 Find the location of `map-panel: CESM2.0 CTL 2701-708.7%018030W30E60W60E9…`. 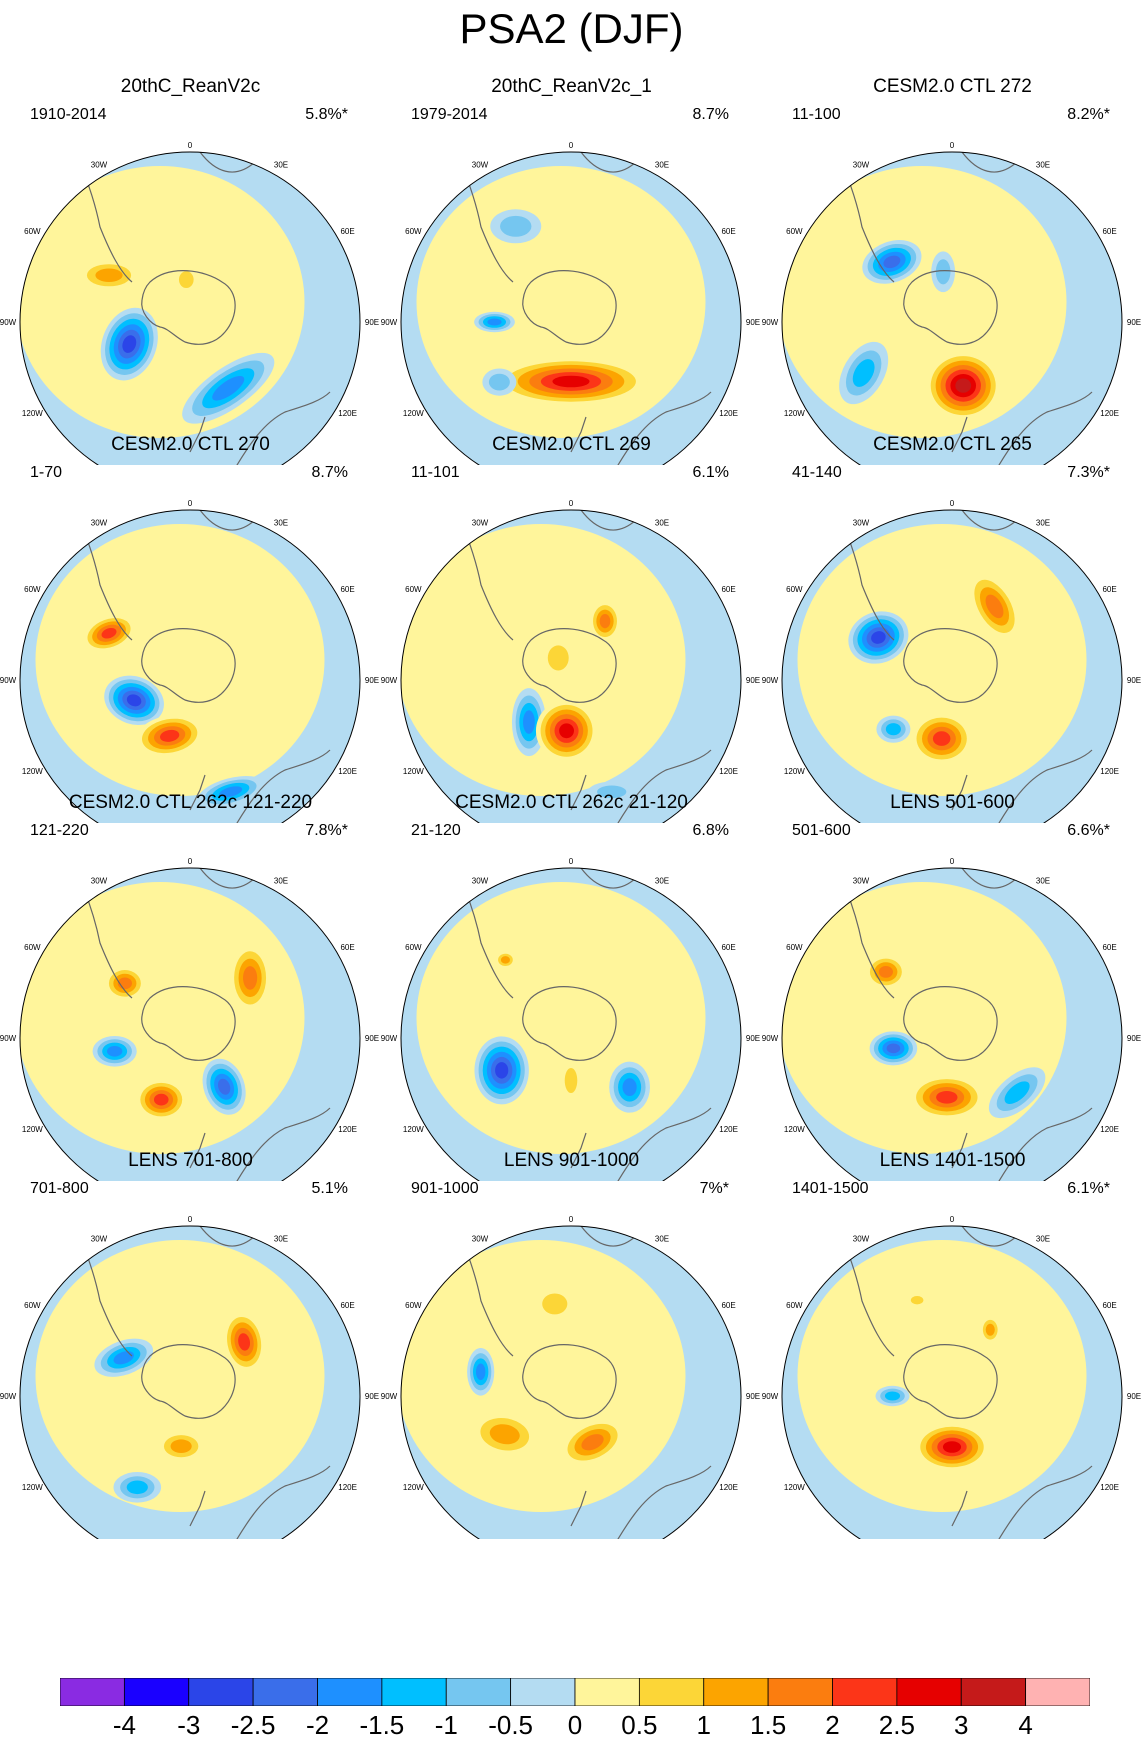

map-panel: CESM2.0 CTL 2701-708.7%018030W30E60W60E9… is located at coordinates (190, 626).